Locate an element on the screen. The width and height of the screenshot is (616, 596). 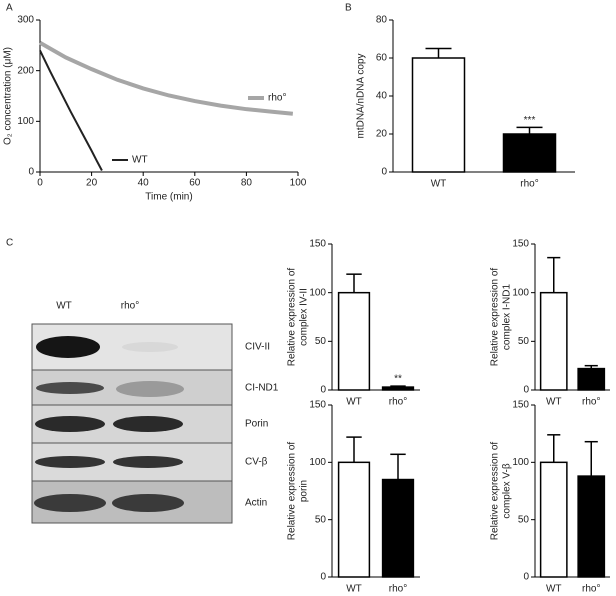
blot-row-label: CIV-II is located at coordinates (257, 347).